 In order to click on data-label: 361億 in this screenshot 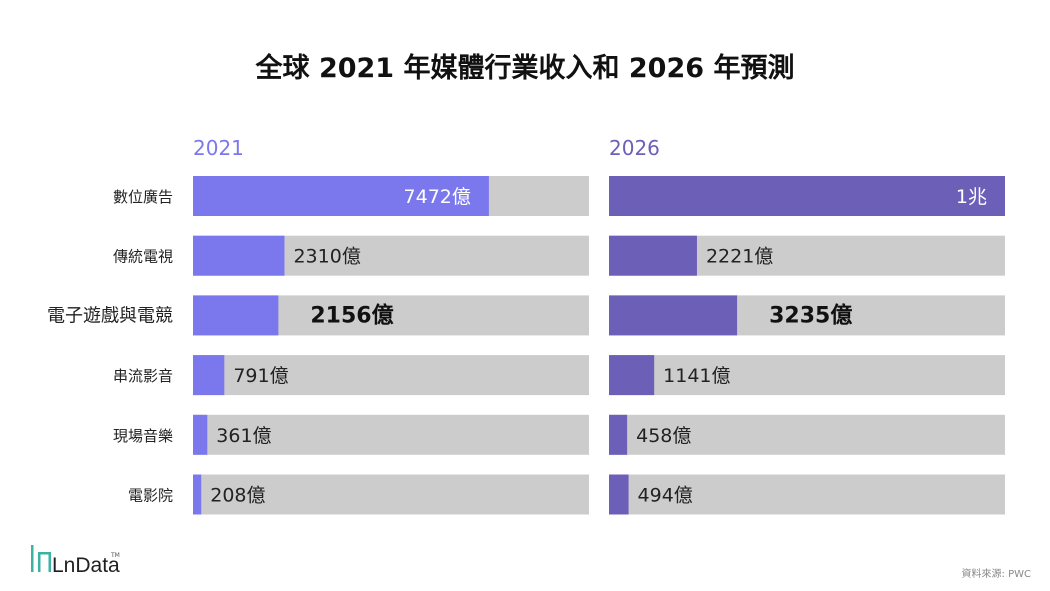, I will do `click(243, 436)`.